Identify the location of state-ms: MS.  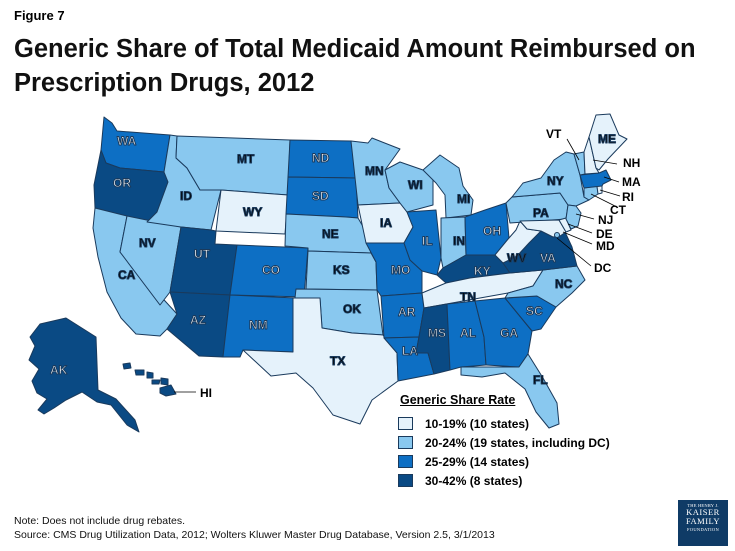
(433, 339).